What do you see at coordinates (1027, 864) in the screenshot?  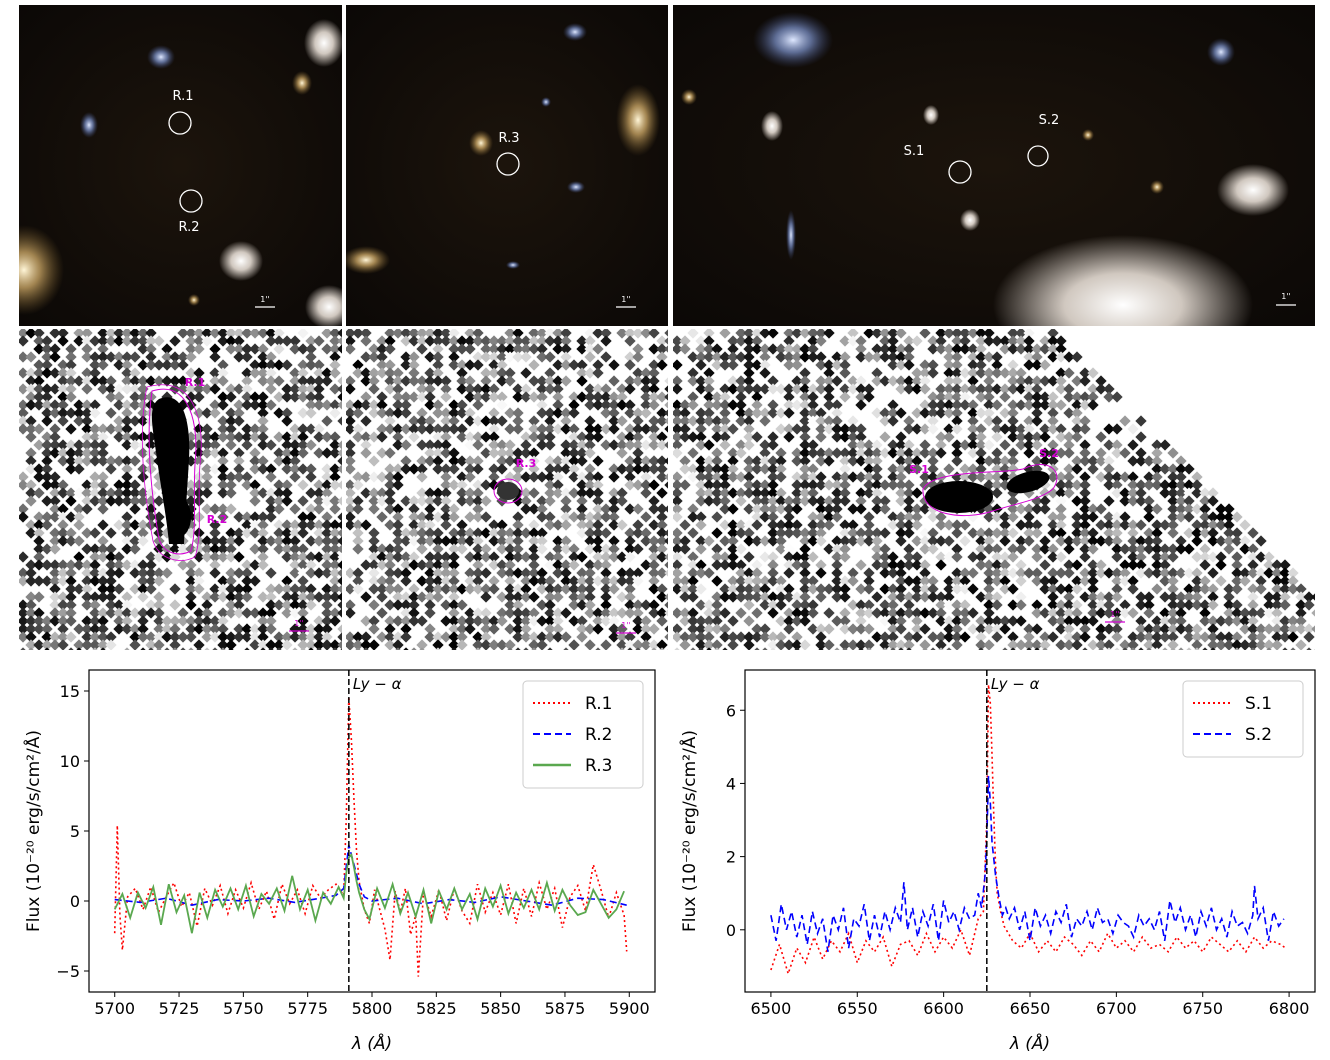 I see `series-line-S.2` at bounding box center [1027, 864].